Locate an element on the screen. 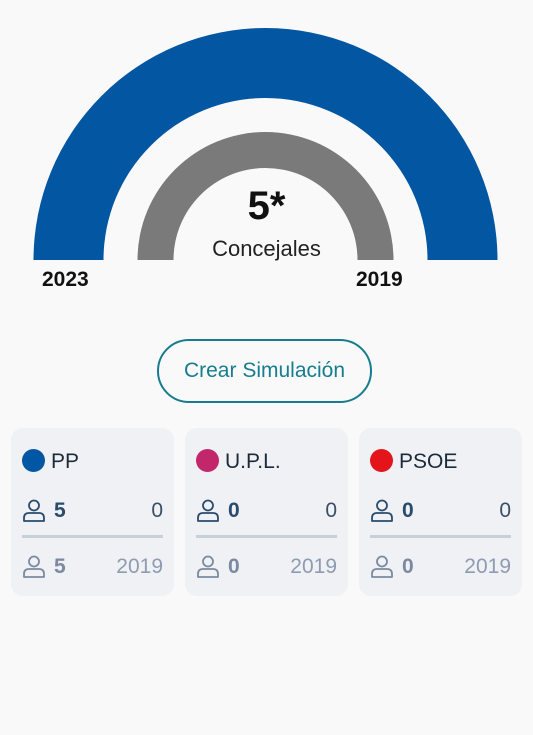 Image resolution: width=533 pixels, height=735 pixels. year-current: 2023 is located at coordinates (65, 279).